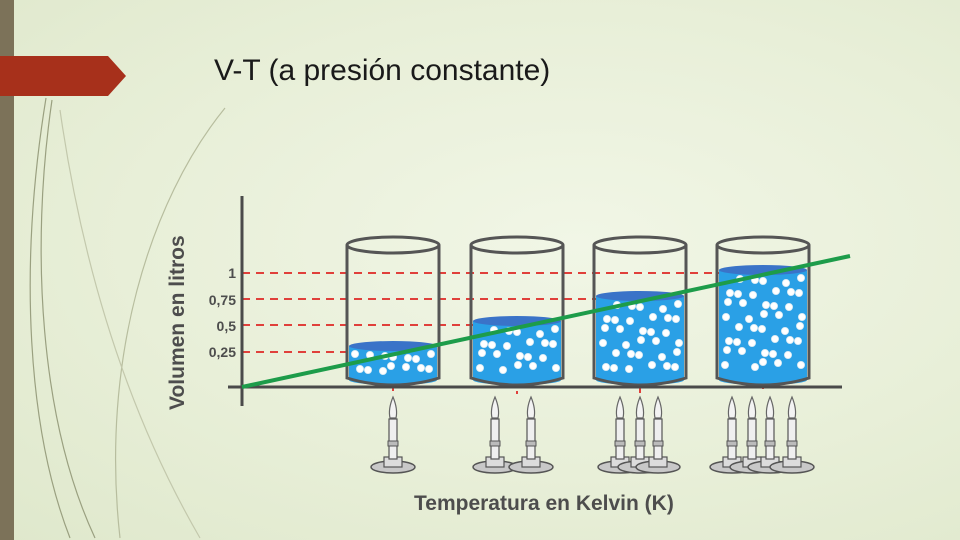 This screenshot has width=960, height=540. What do you see at coordinates (382, 70) in the screenshot?
I see `slide-title: V-T (a presión constante)` at bounding box center [382, 70].